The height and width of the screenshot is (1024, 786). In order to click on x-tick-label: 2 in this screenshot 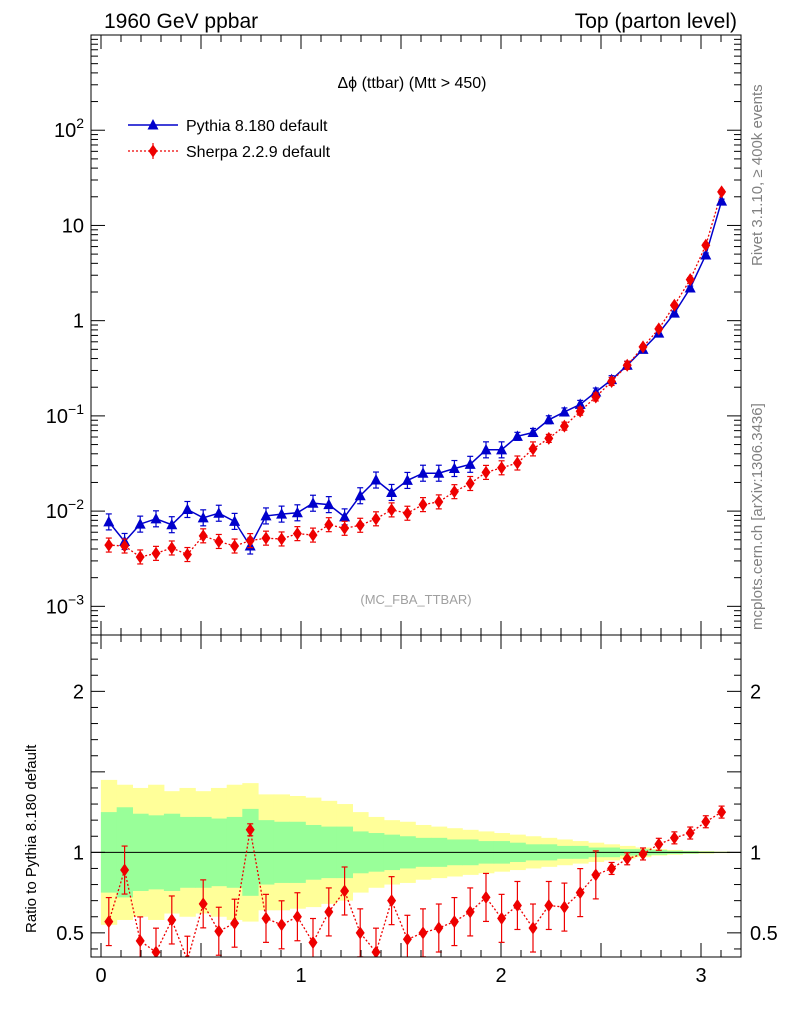, I will do `click(500, 976)`.